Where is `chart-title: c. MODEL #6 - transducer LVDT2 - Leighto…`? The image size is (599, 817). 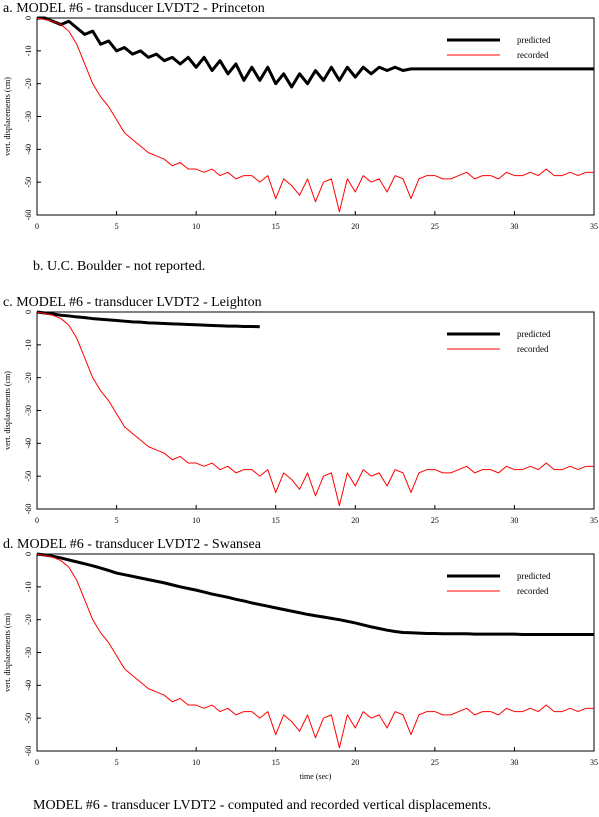 chart-title: c. MODEL #6 - transducer LVDT2 - Leighto… is located at coordinates (132, 302).